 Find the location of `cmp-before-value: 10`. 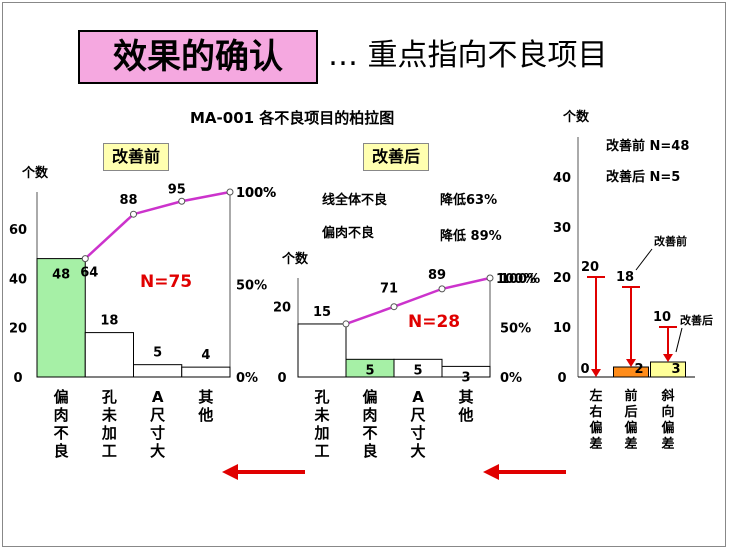

cmp-before-value: 10 is located at coordinates (662, 317).